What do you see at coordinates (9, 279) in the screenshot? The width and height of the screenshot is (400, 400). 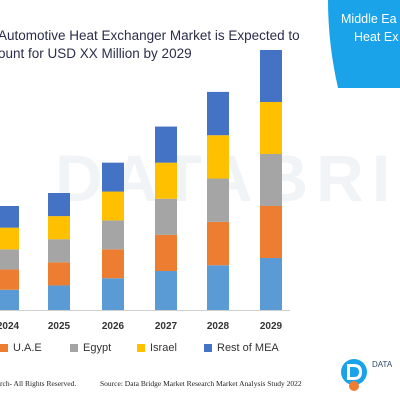 I see `bar-segment-2024-s1` at bounding box center [9, 279].